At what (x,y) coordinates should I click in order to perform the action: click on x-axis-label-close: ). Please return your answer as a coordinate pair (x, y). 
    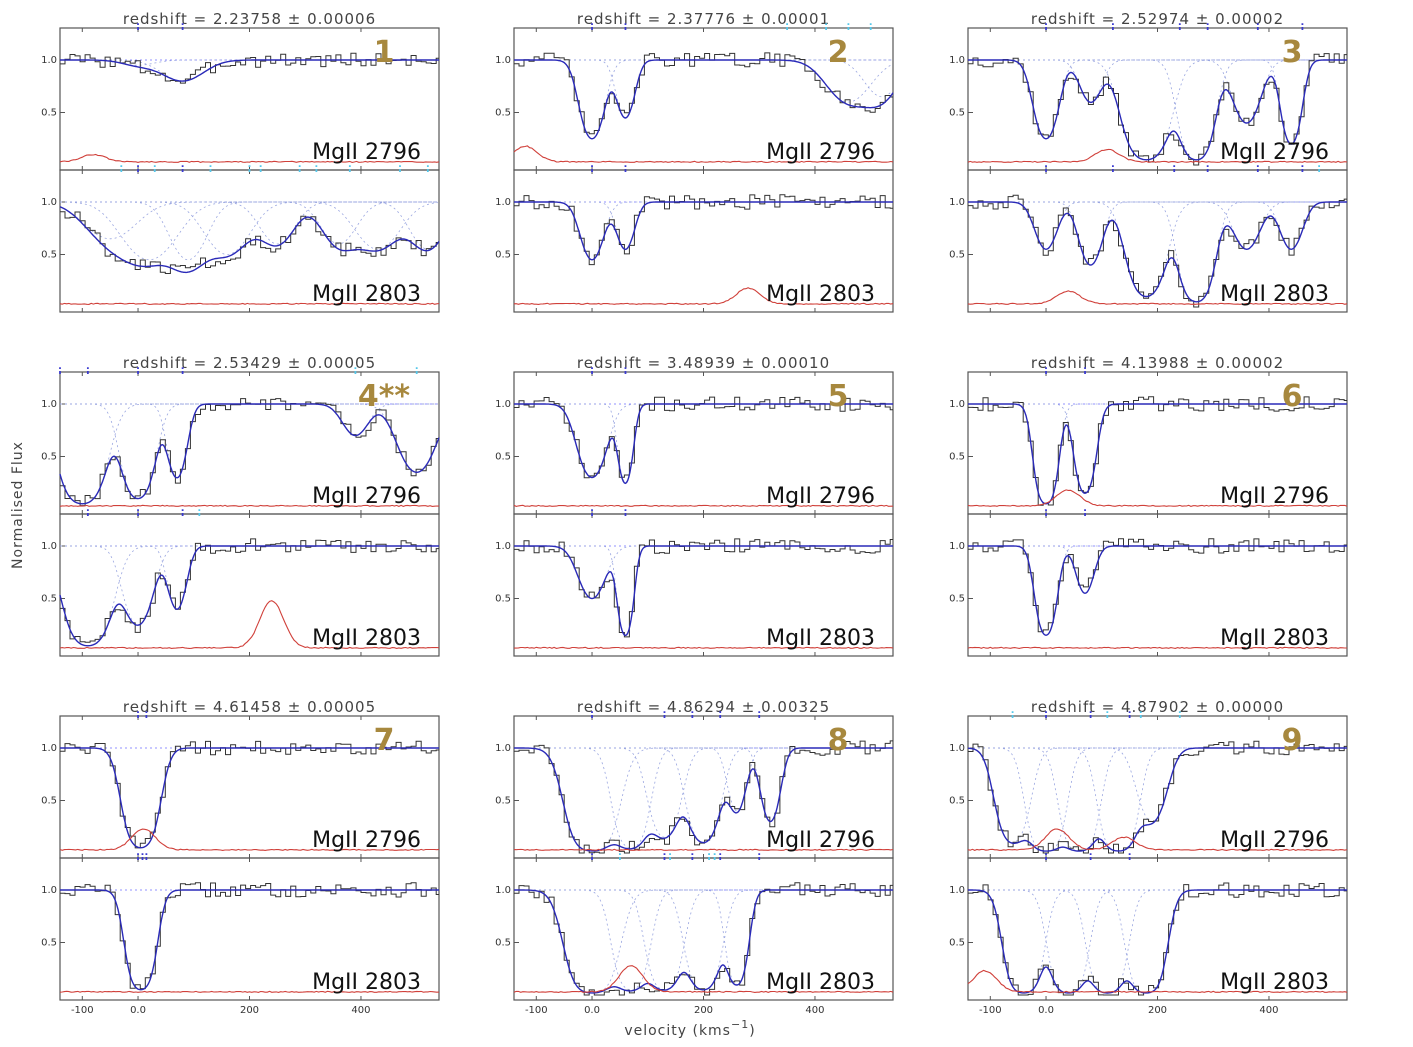
    Looking at the image, I should click on (752, 1031).